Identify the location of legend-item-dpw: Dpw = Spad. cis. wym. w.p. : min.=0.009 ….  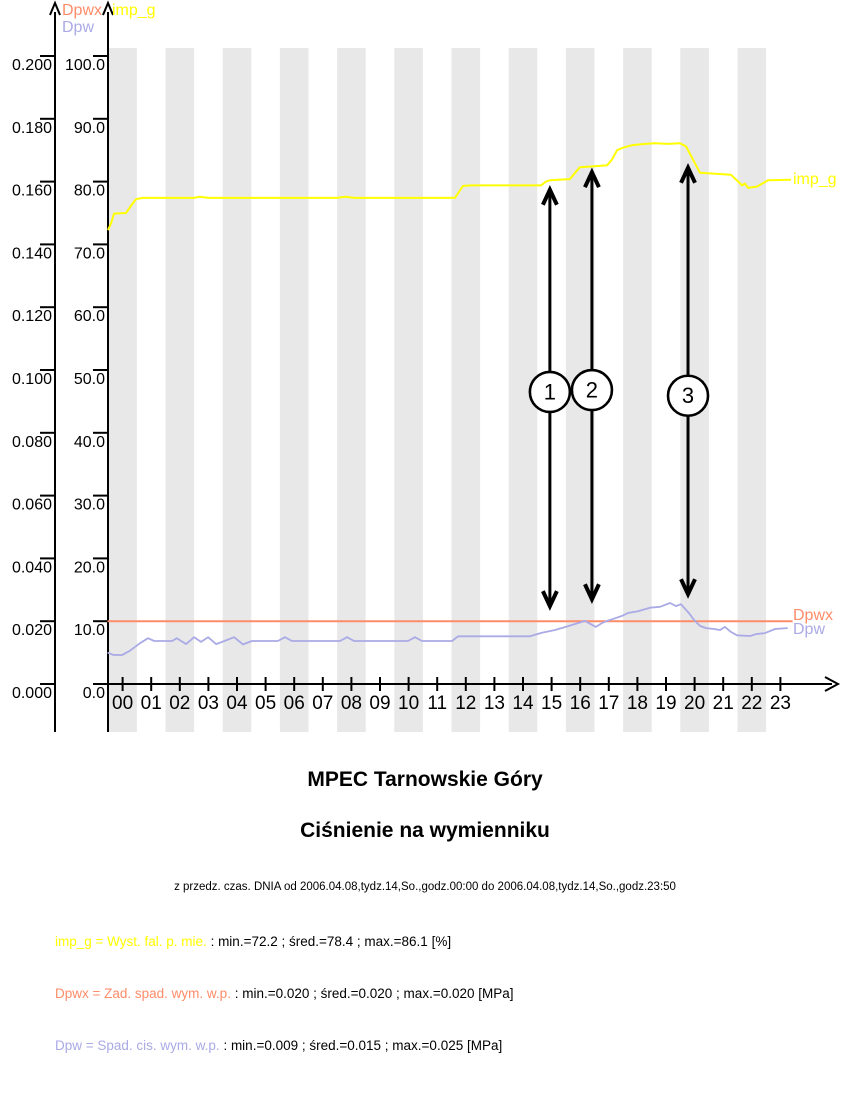
(278, 1045).